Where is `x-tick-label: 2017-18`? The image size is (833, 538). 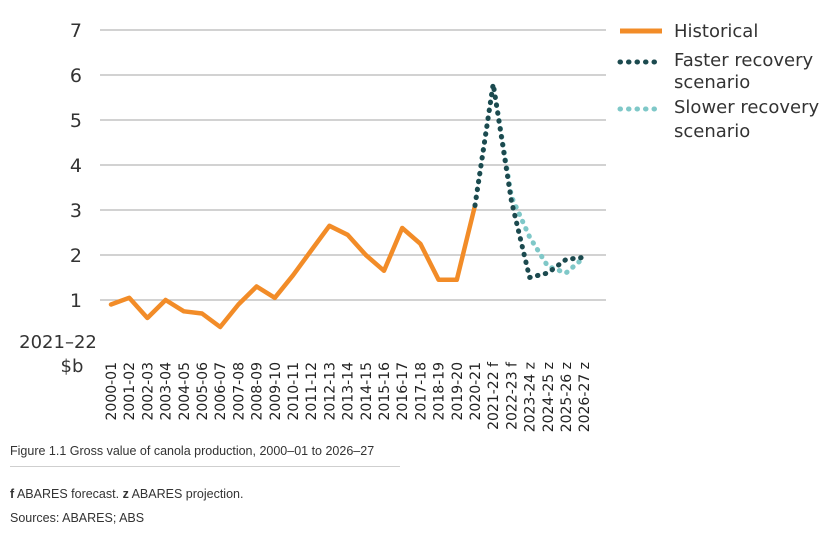
x-tick-label: 2017-18 is located at coordinates (421, 391).